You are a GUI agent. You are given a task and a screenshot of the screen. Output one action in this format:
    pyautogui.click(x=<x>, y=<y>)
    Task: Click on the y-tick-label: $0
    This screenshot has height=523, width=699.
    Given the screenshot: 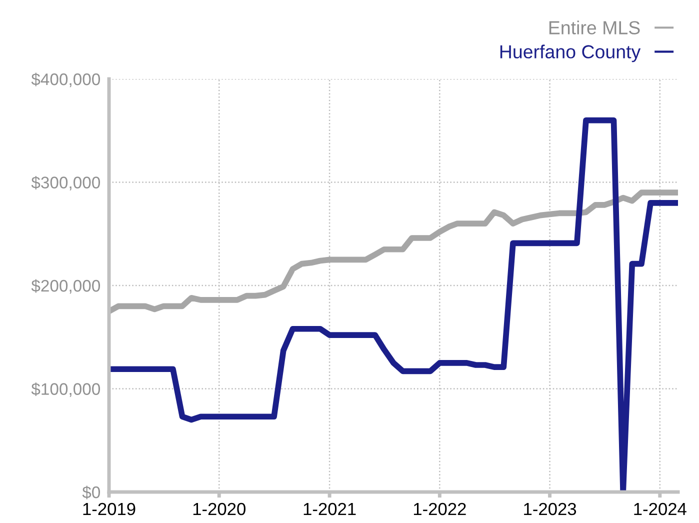 What is the action you would take?
    pyautogui.click(x=91, y=493)
    